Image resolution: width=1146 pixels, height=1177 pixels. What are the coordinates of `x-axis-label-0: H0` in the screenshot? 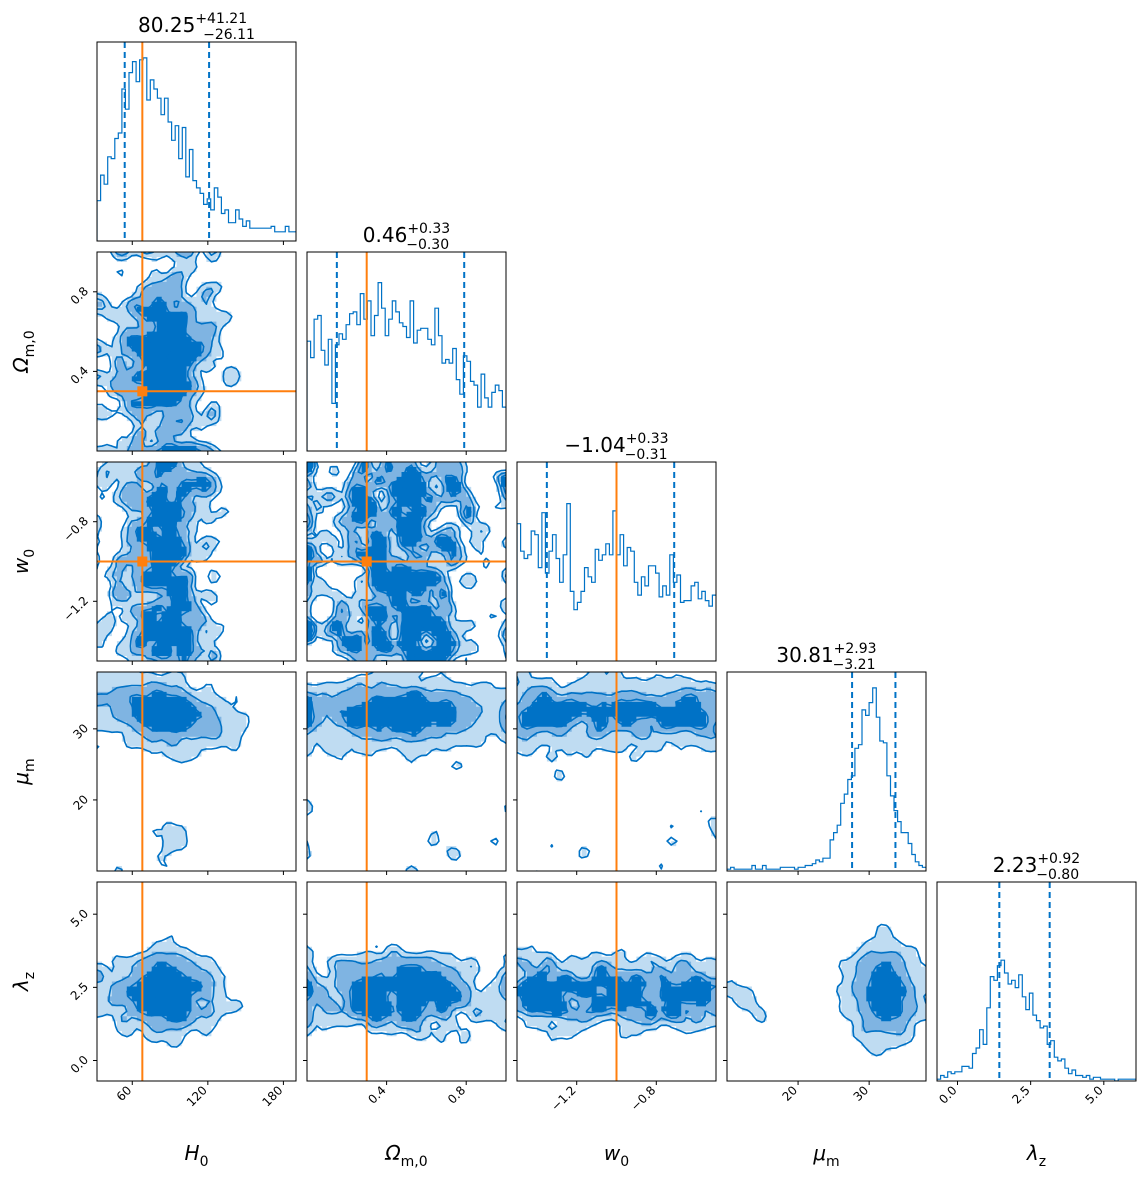 It's located at (197, 1155).